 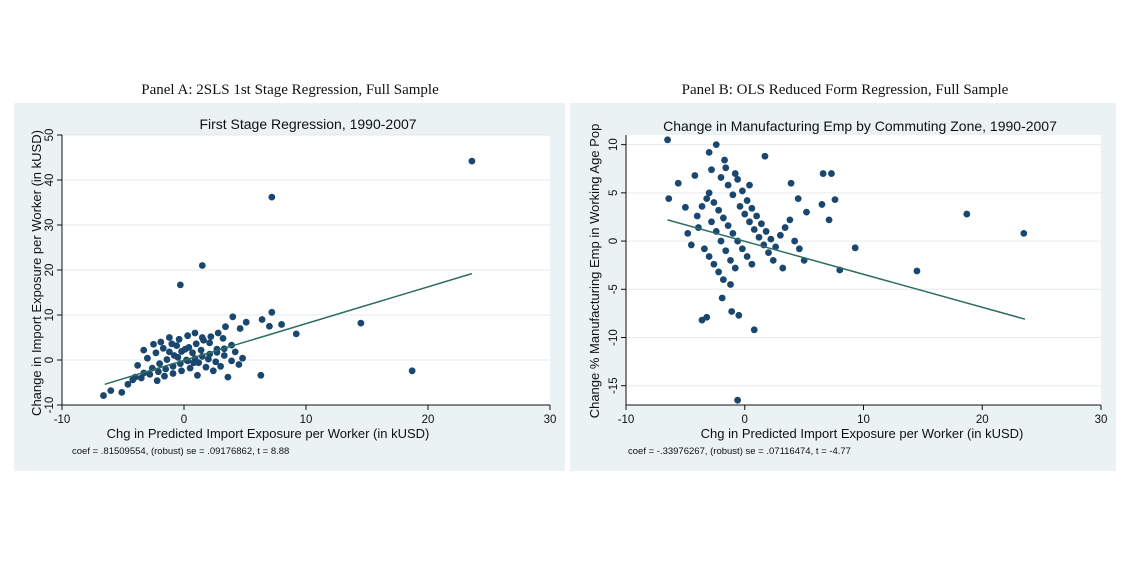 What do you see at coordinates (614, 193) in the screenshot?
I see `y-tick-label: 5` at bounding box center [614, 193].